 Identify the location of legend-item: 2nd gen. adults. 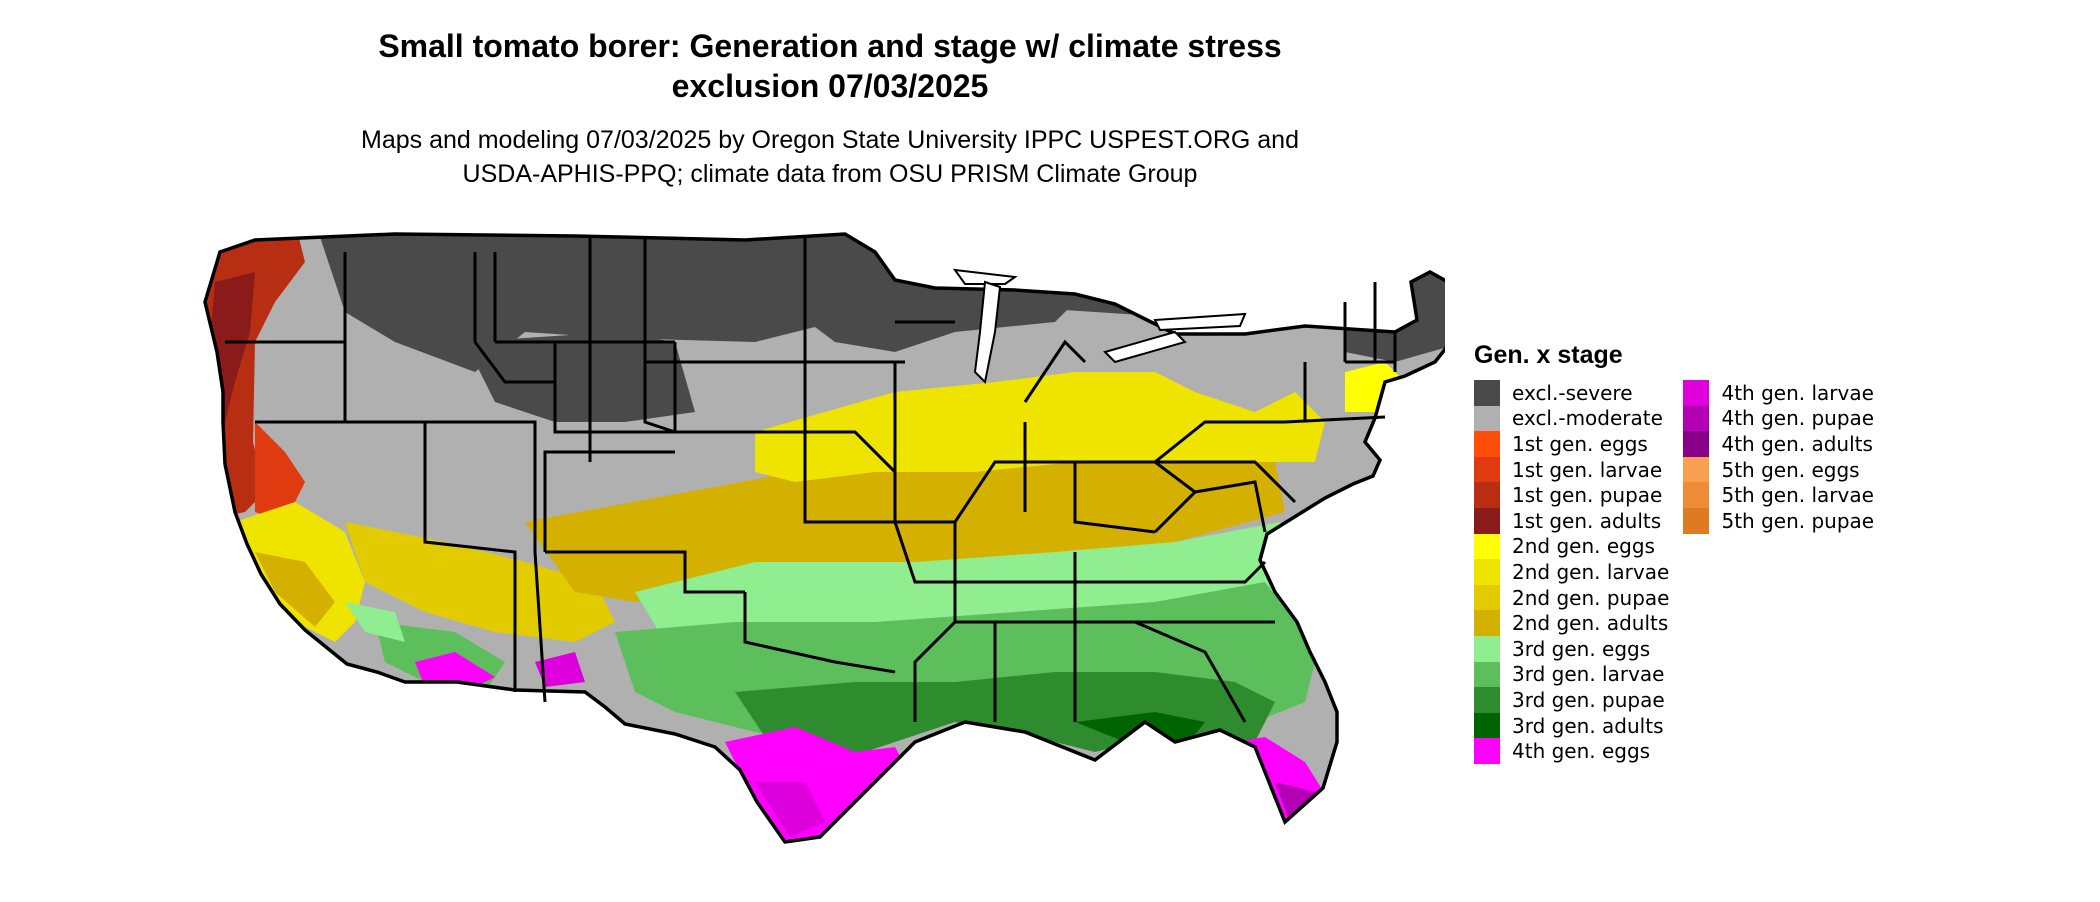
(1571, 623).